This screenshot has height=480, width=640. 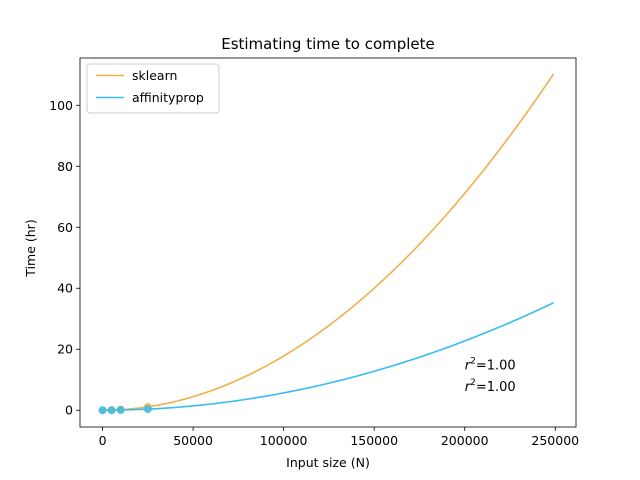 I want to click on x-axis: 0 50000 100000 150000 200000 250000, so click(x=339, y=437).